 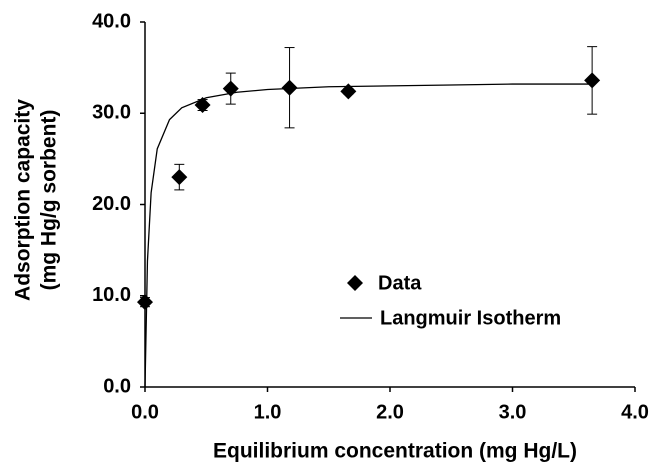 I want to click on y-axis-label: (mg Hg/g sorbent), so click(x=49, y=200).